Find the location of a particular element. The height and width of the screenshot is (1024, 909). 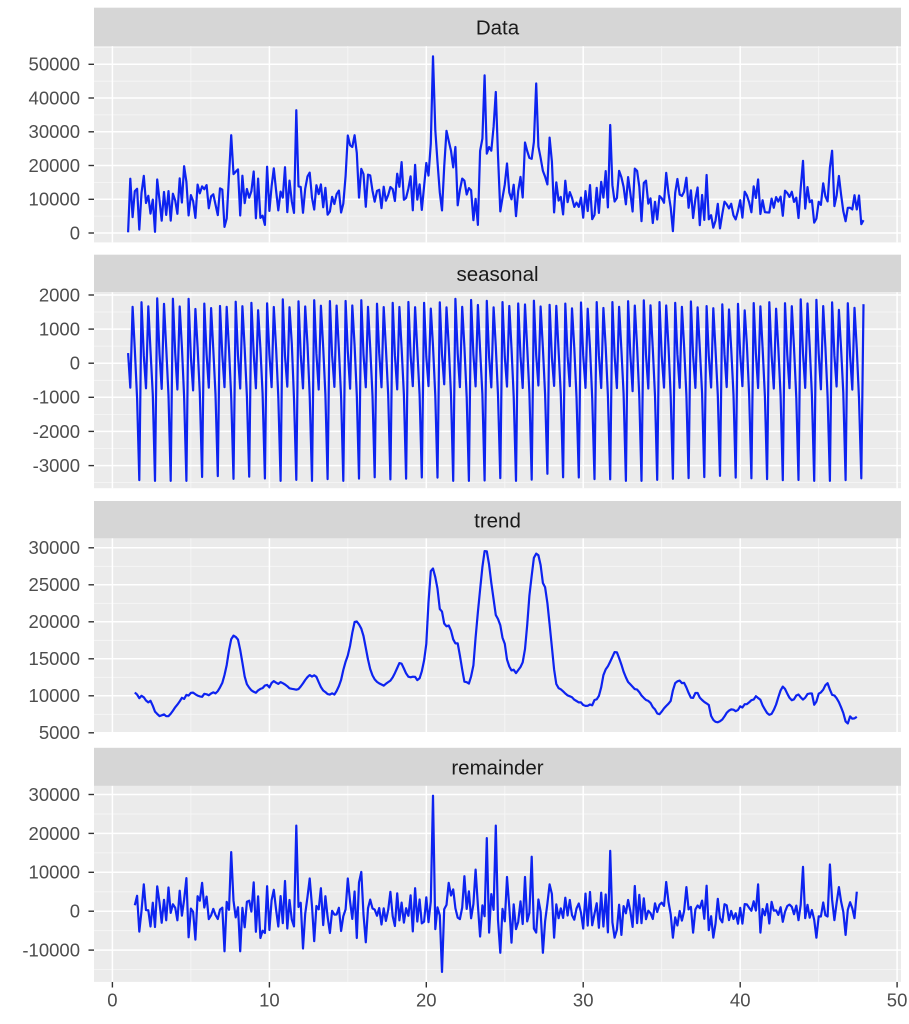

svg-text: 5000 is located at coordinates (59, 732).